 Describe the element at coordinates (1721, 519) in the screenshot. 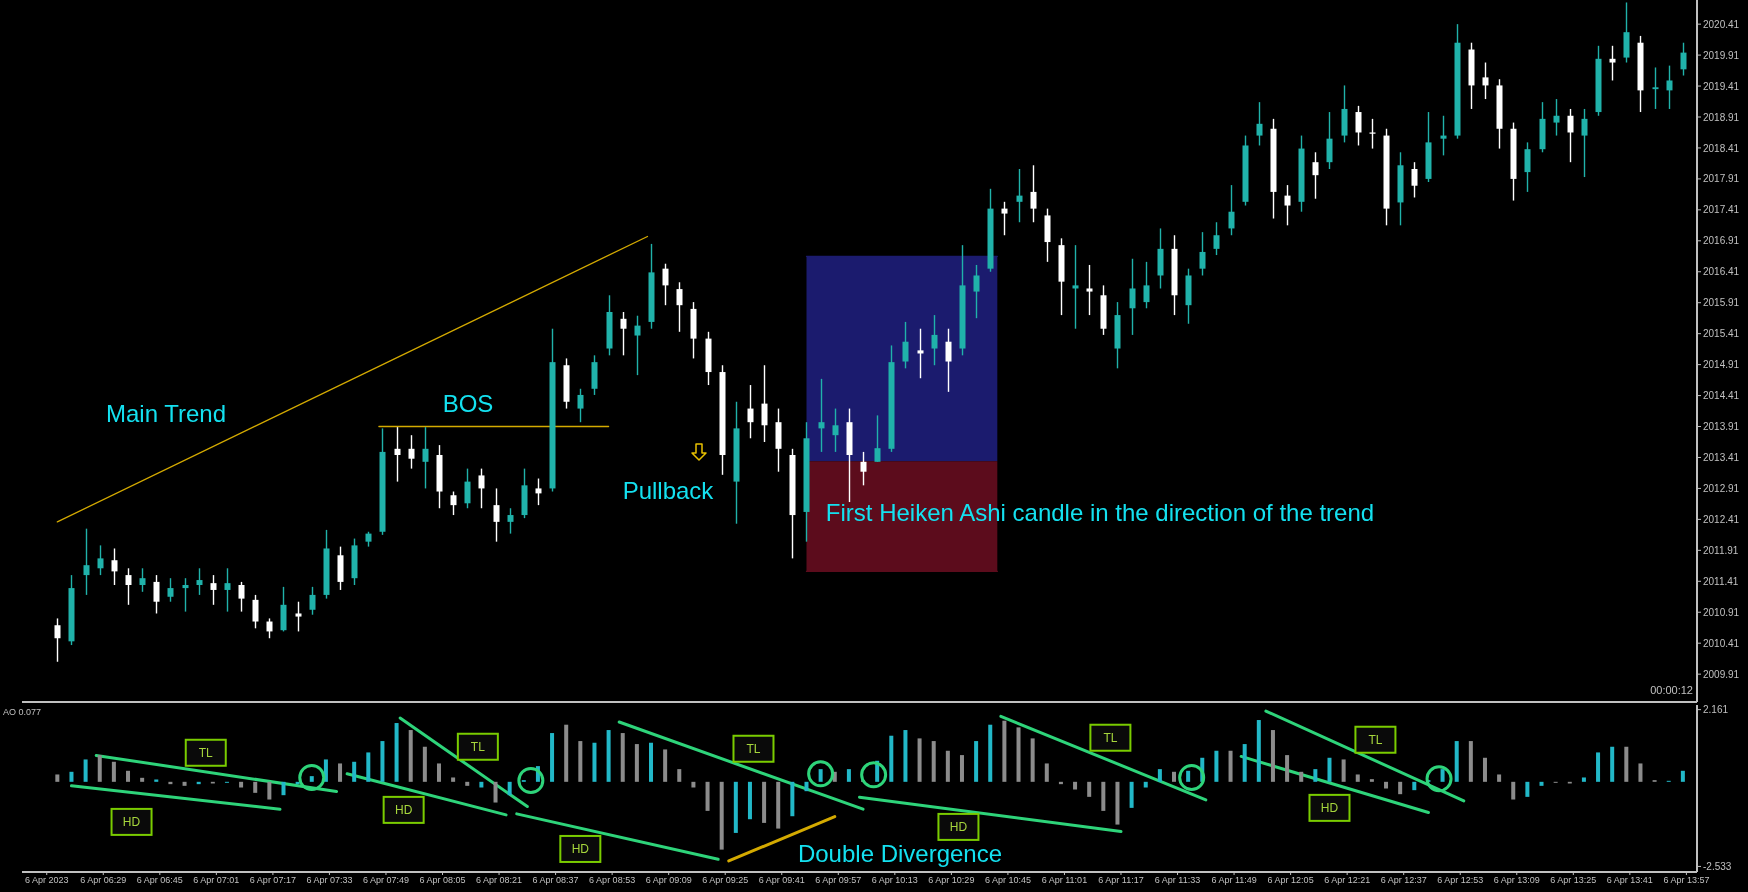

I see `y-tick-label: 2012.41` at that location.